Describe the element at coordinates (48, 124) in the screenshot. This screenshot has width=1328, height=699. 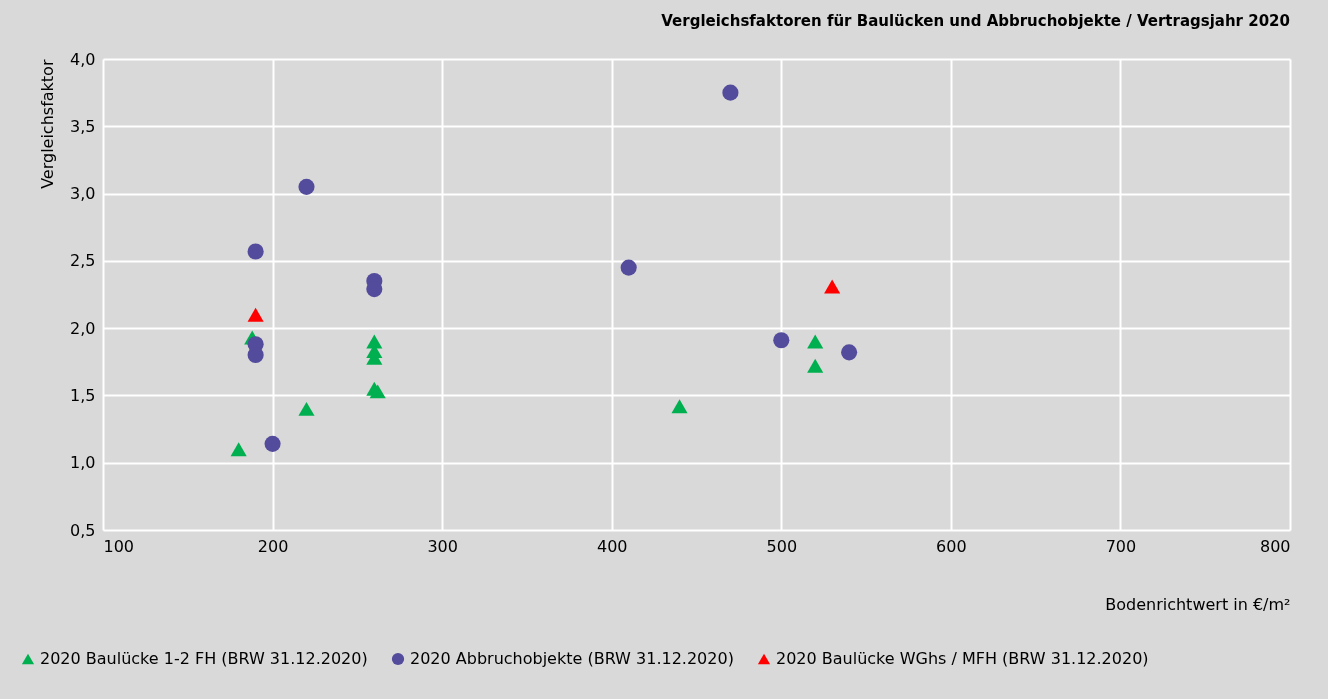
I see `y-axis-title: Vergleichsfaktor` at that location.